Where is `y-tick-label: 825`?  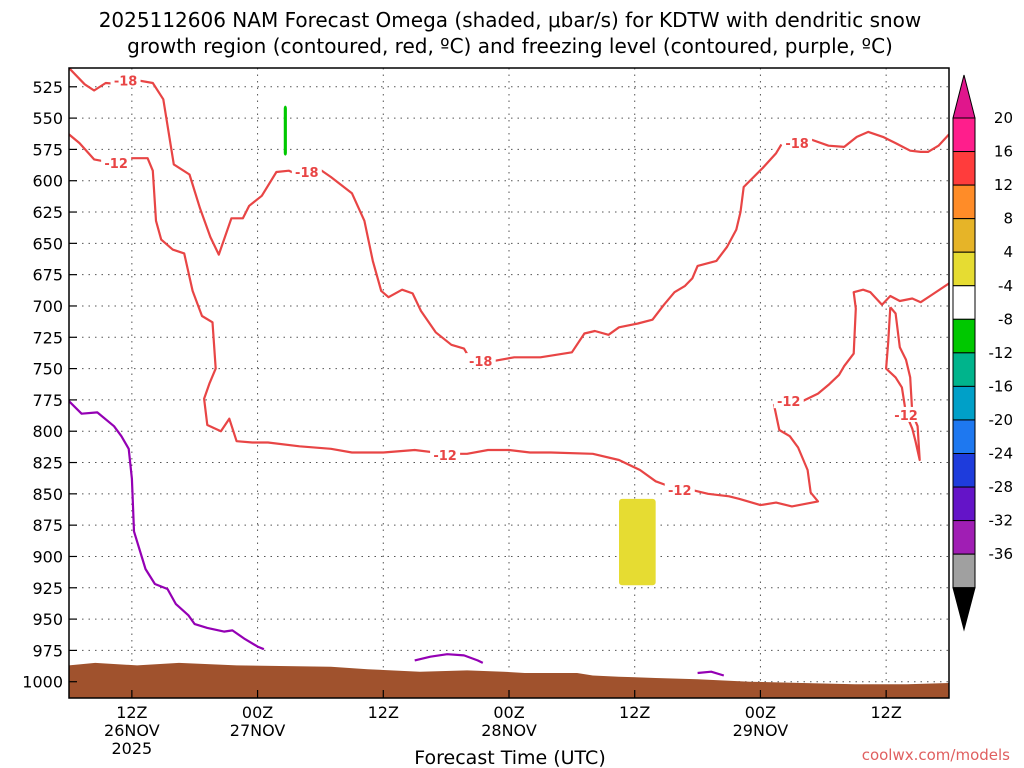
y-tick-label: 825 is located at coordinates (47, 463).